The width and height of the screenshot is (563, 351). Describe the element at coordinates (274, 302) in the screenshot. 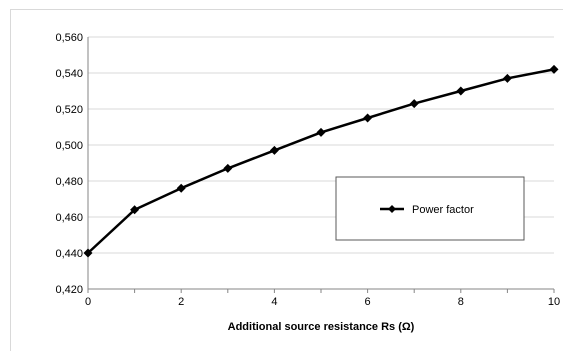

I see `x-tick-label: 4` at that location.